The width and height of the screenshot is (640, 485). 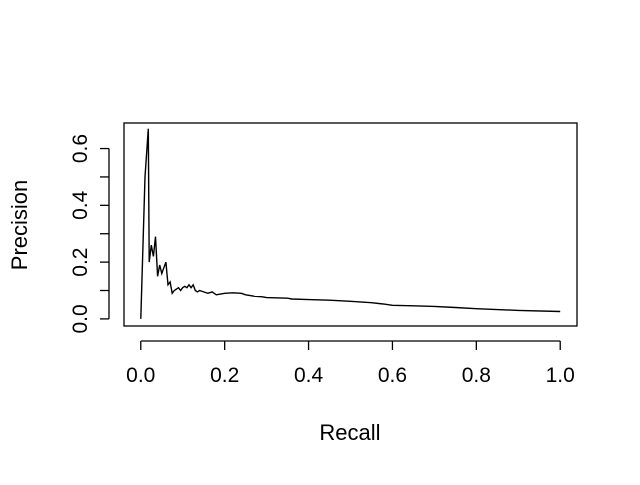 What do you see at coordinates (392, 375) in the screenshot?
I see `x-tick-label: 0.6` at bounding box center [392, 375].